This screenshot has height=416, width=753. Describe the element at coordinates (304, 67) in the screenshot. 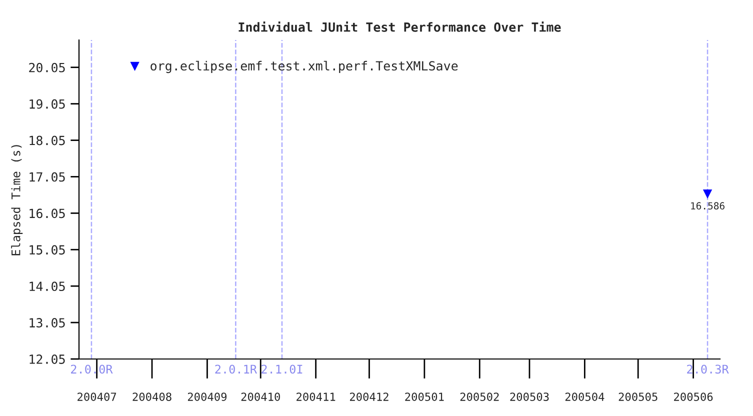

I see `legend-label: org.eclipse.emf.test.xml.perf.TestXMLSave` at that location.